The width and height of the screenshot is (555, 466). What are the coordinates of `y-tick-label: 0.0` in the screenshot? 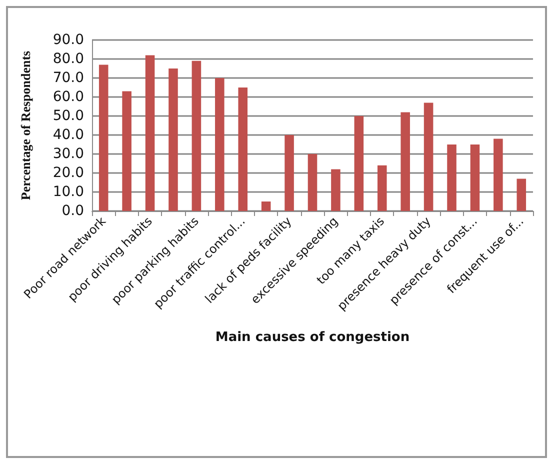 It's located at (73, 211).